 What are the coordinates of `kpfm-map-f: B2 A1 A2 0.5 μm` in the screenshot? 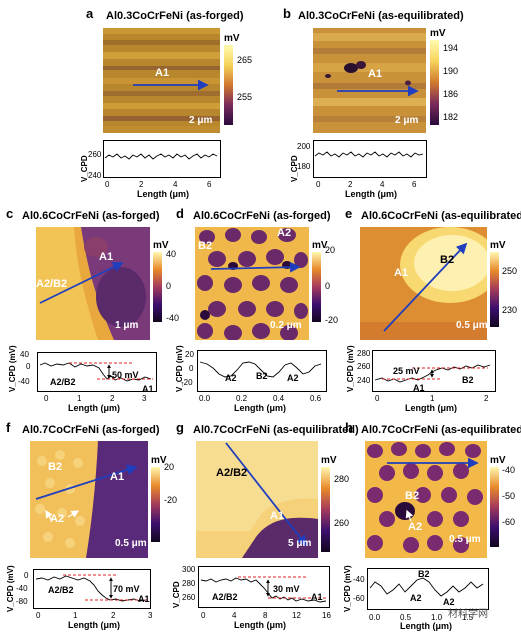 It's located at (89, 499).